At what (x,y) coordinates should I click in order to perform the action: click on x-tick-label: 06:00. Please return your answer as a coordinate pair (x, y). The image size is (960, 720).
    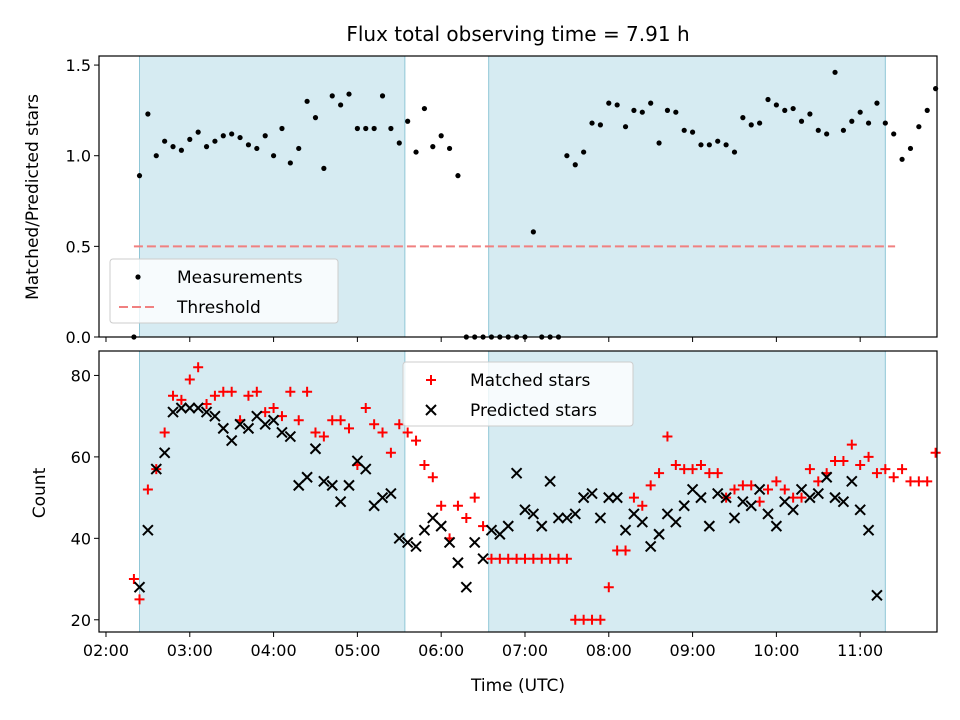
    Looking at the image, I should click on (441, 650).